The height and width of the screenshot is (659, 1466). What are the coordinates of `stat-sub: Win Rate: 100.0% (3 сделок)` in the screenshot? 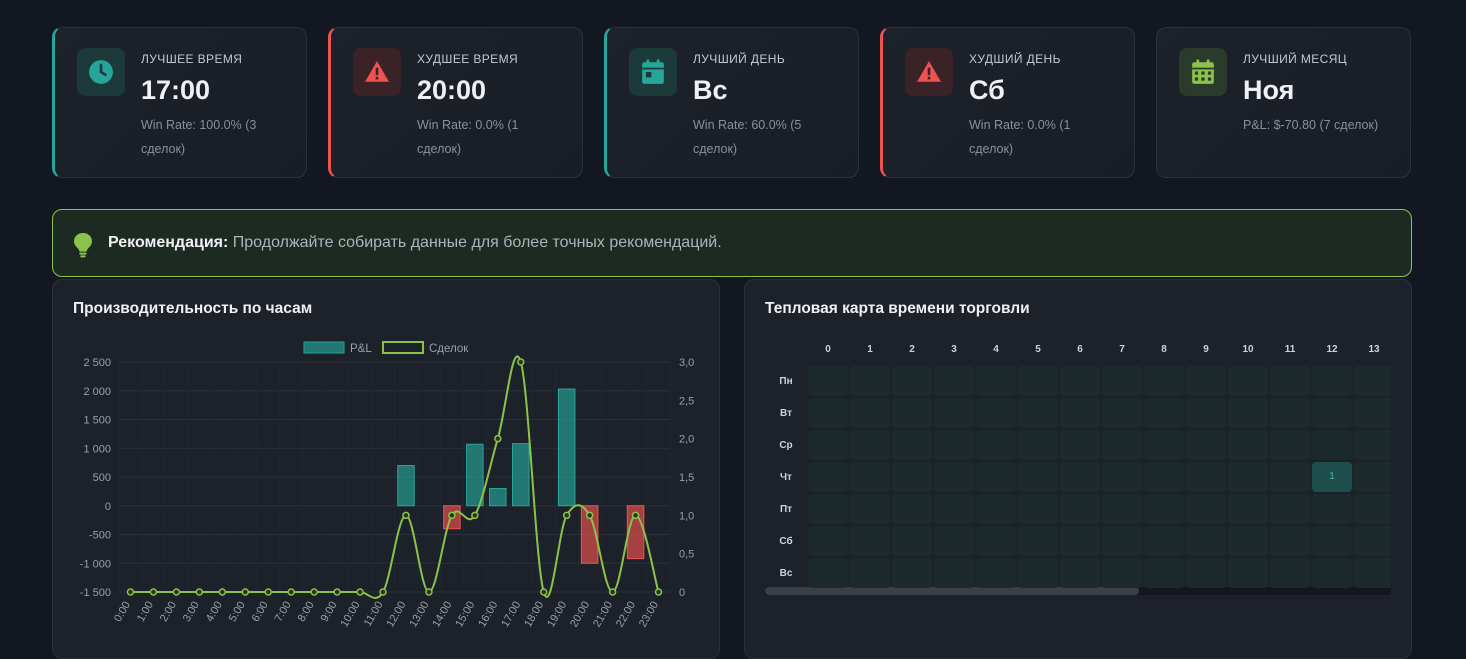 It's located at (199, 137).